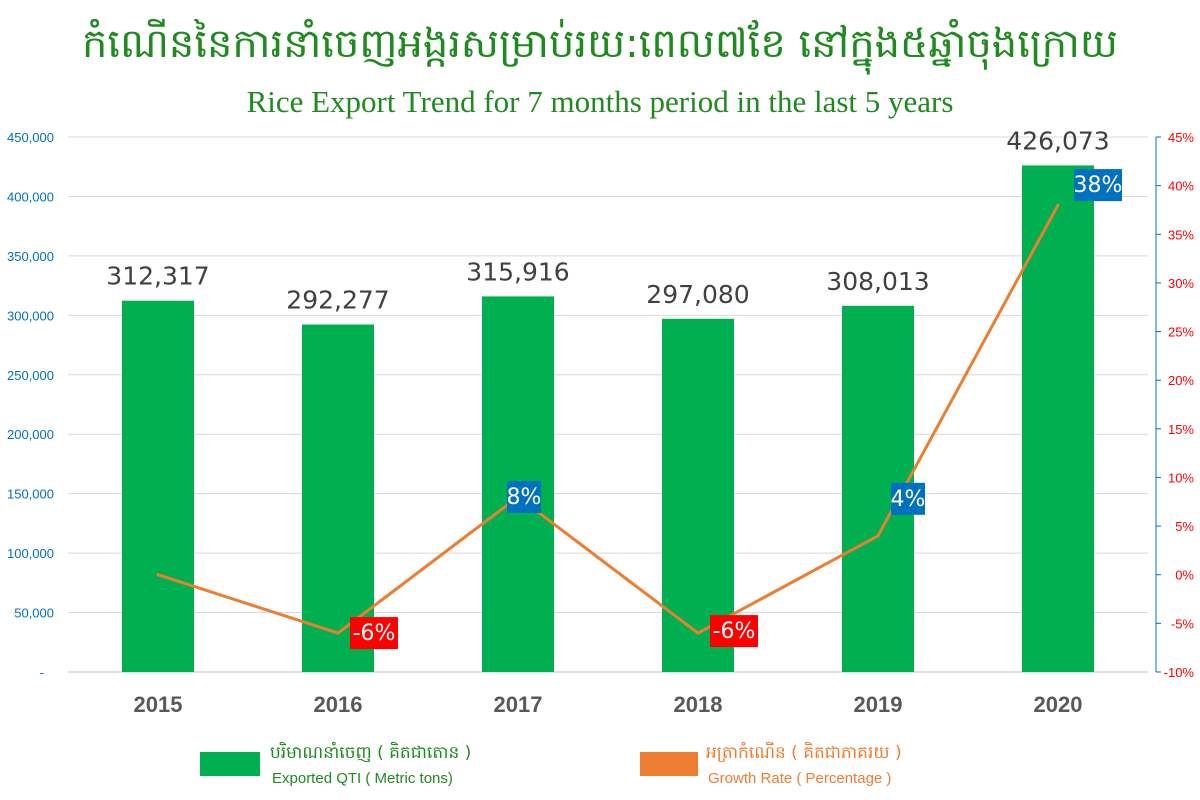 Image resolution: width=1200 pixels, height=800 pixels. What do you see at coordinates (30, 434) in the screenshot?
I see `left-axis-tick-label: 200,000` at bounding box center [30, 434].